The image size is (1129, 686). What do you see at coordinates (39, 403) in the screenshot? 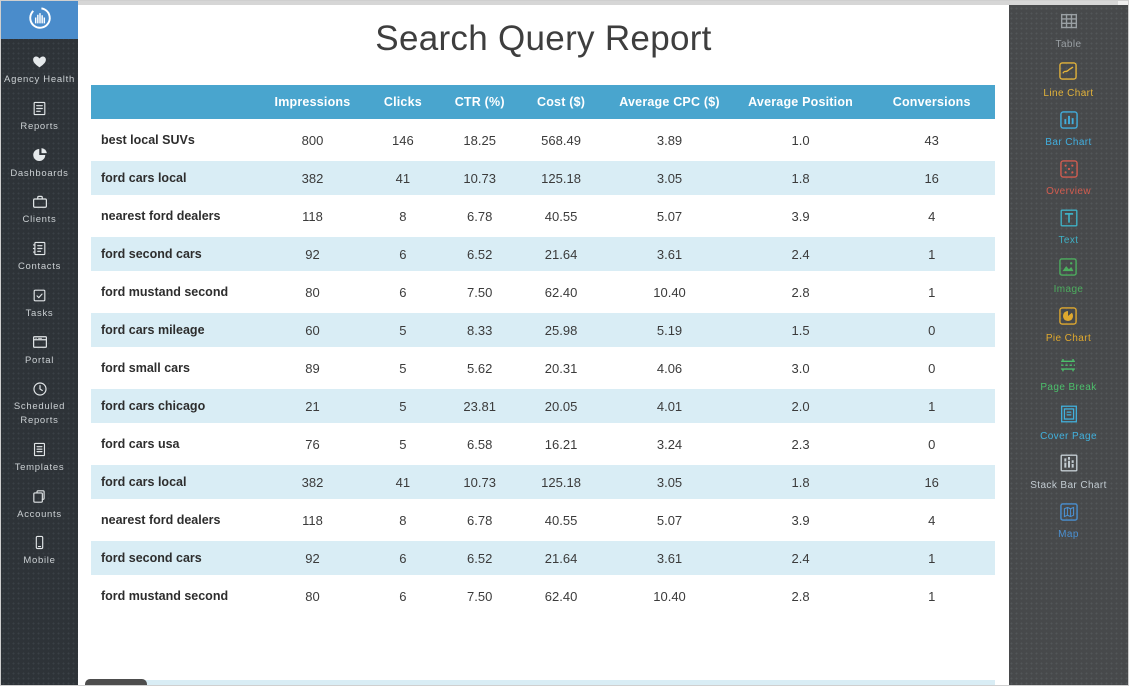
I see `sidebar-item-scheduled-reports: Scheduled Reports` at bounding box center [39, 403].